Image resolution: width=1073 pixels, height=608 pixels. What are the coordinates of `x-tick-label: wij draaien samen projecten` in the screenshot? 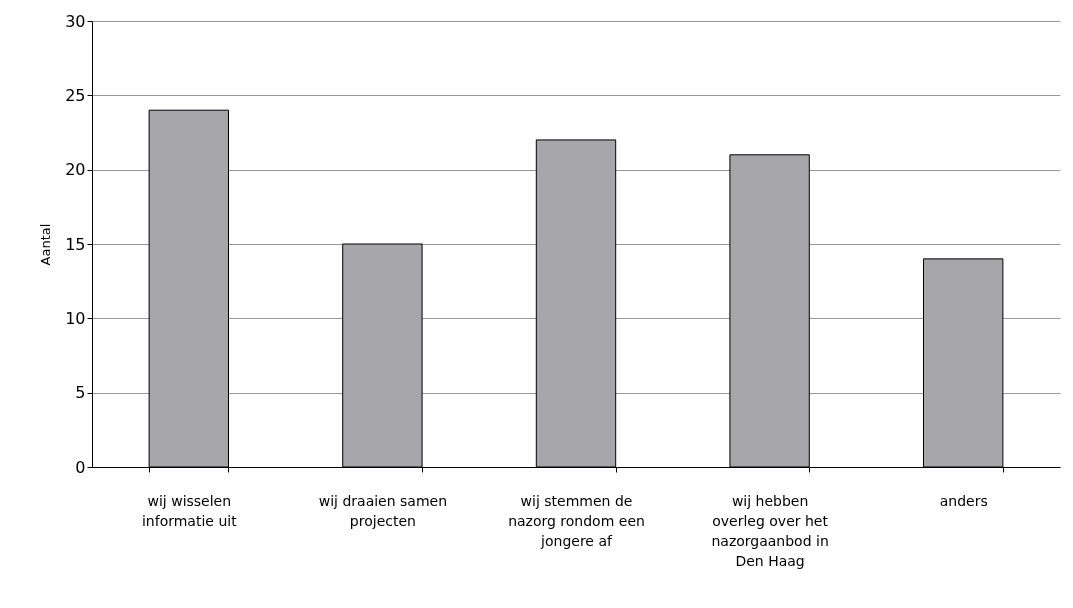 It's located at (383, 510).